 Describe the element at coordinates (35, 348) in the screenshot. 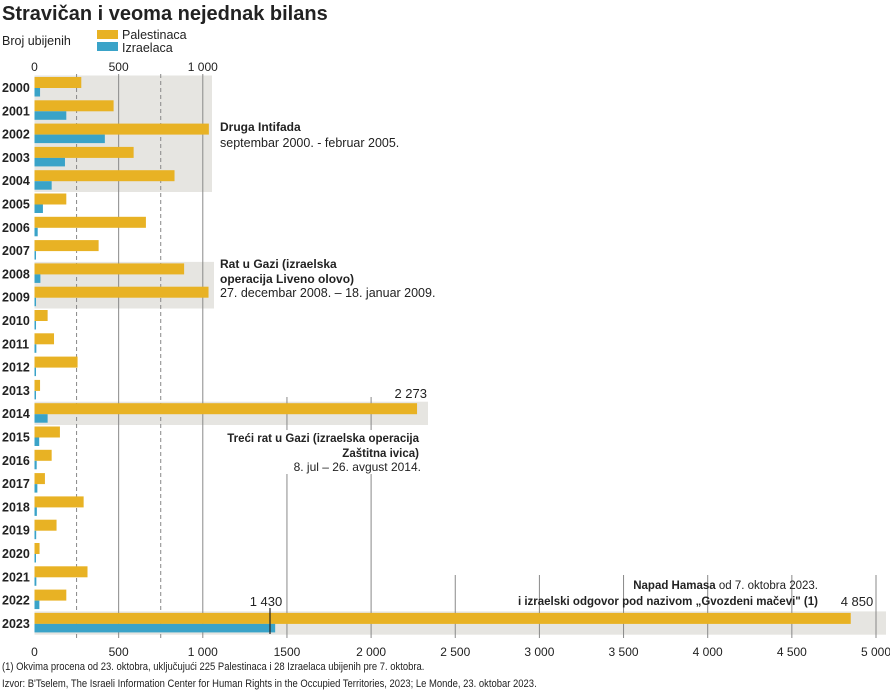

I see `bar-israelis-2011` at that location.